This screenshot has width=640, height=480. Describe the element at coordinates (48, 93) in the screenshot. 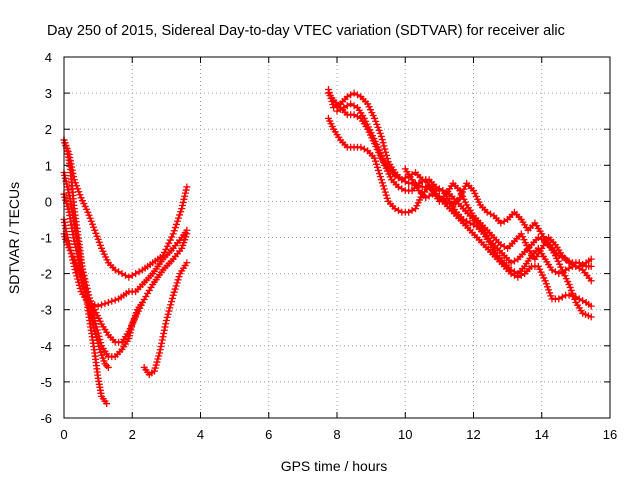

I see `y-tick-label: 3` at that location.